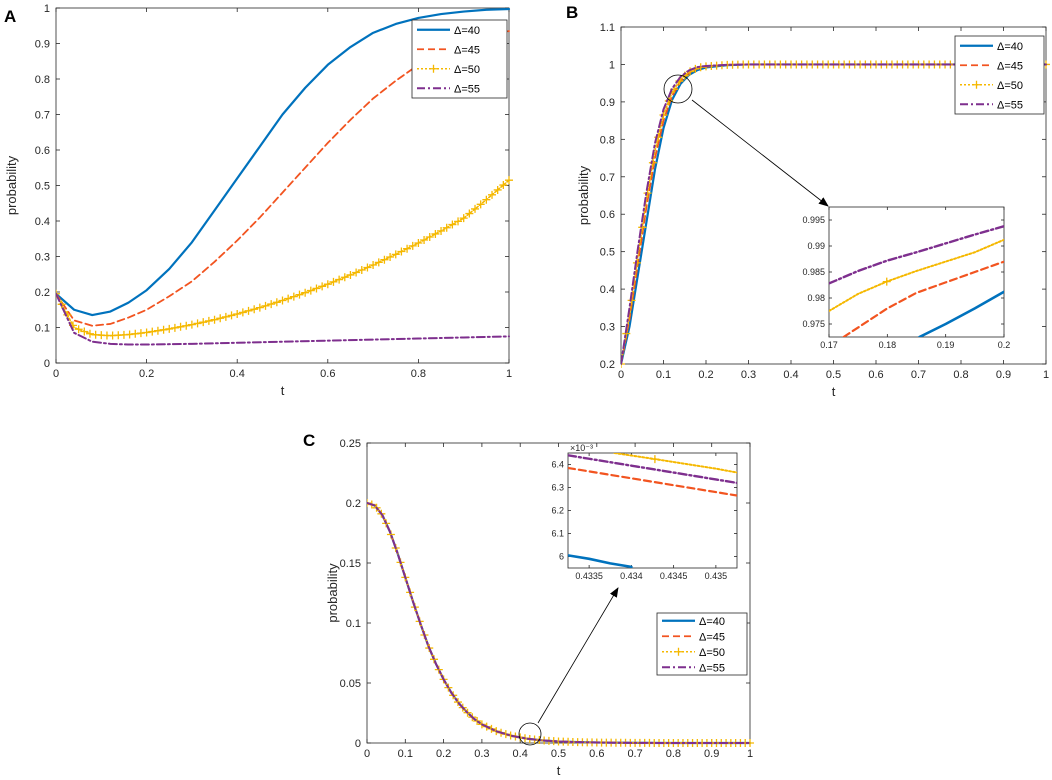 The height and width of the screenshot is (780, 1052). I want to click on panel-label: B, so click(572, 12).